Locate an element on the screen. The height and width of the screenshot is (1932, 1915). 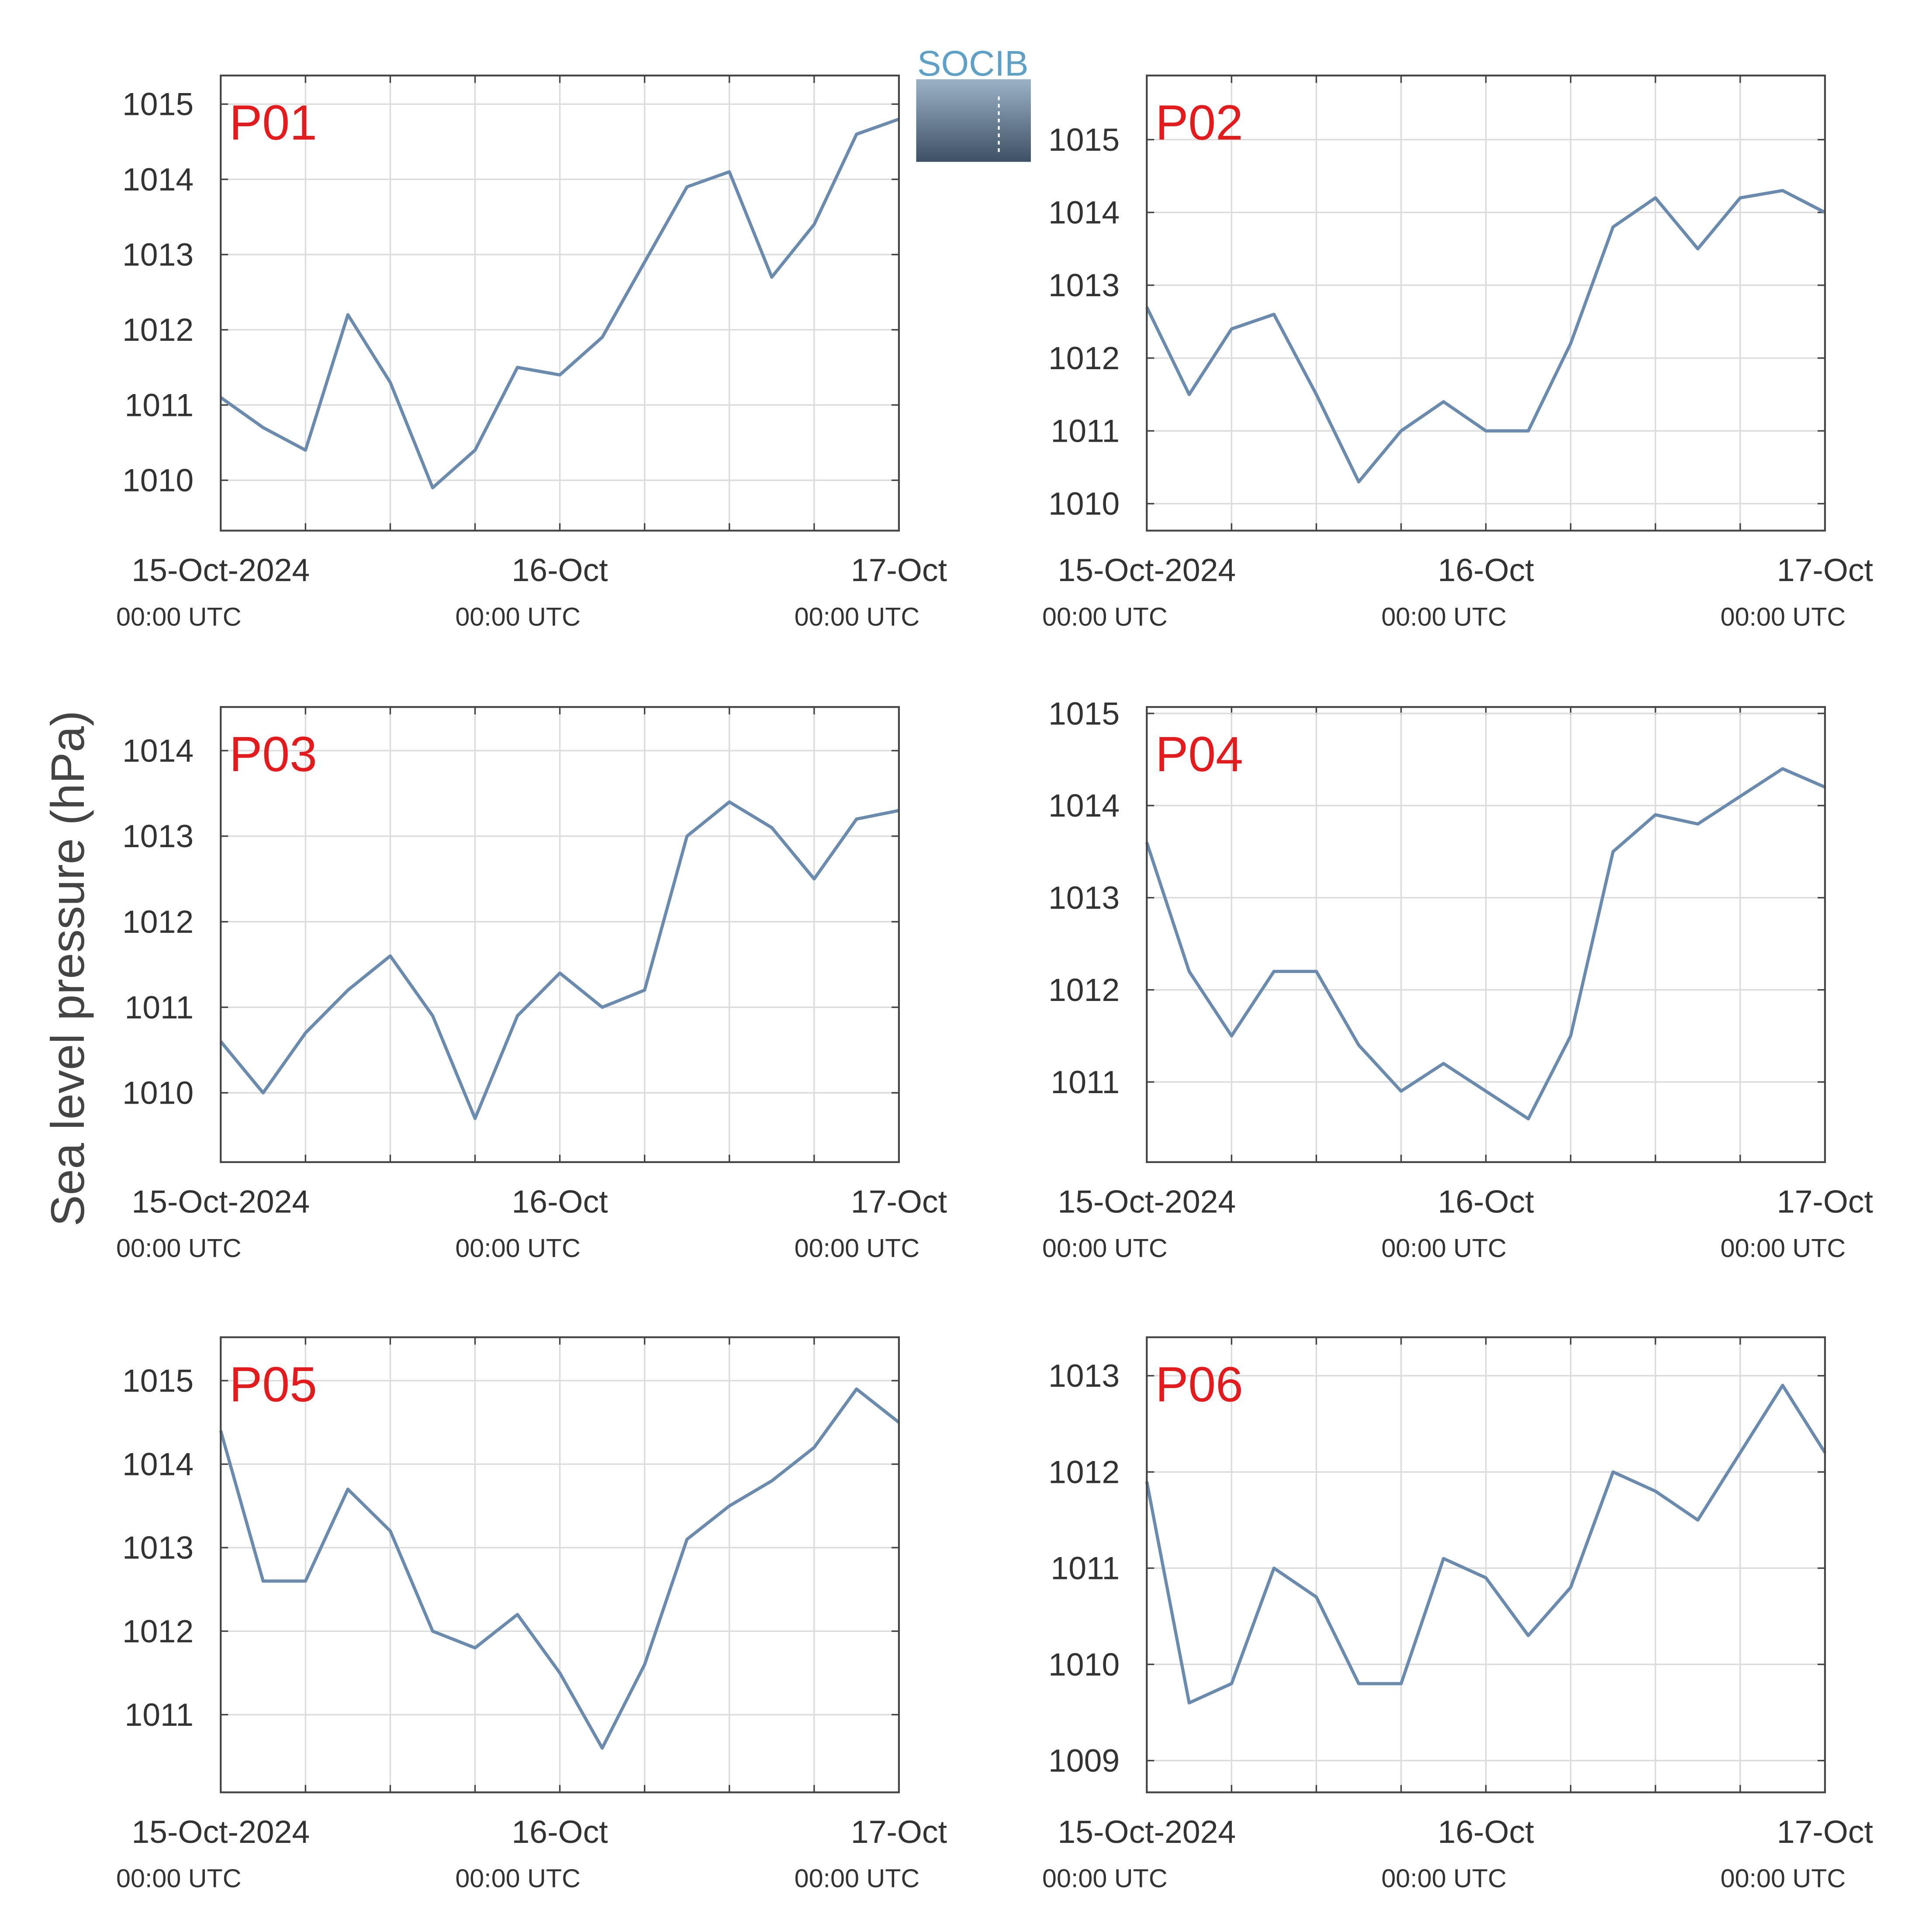
logo: SOCIB is located at coordinates (974, 103).